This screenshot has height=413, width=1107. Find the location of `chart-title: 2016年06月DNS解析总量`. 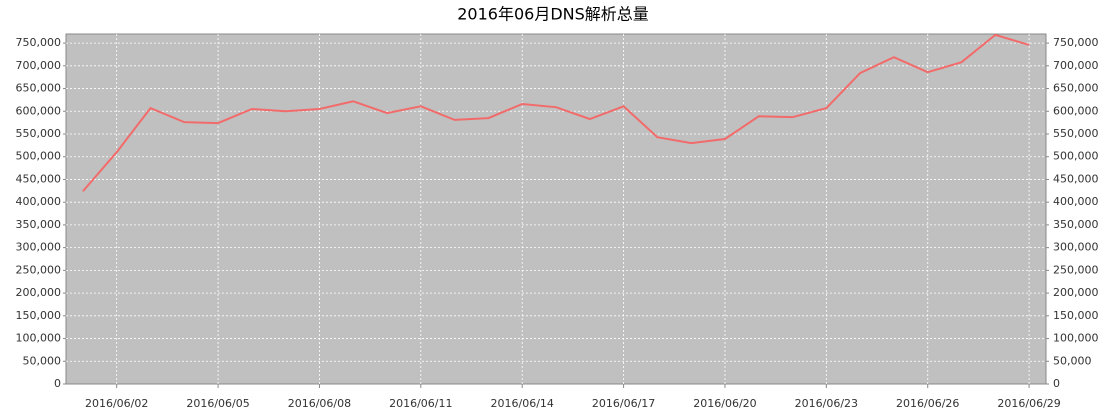

chart-title: 2016年06月DNS解析总量 is located at coordinates (553, 14).